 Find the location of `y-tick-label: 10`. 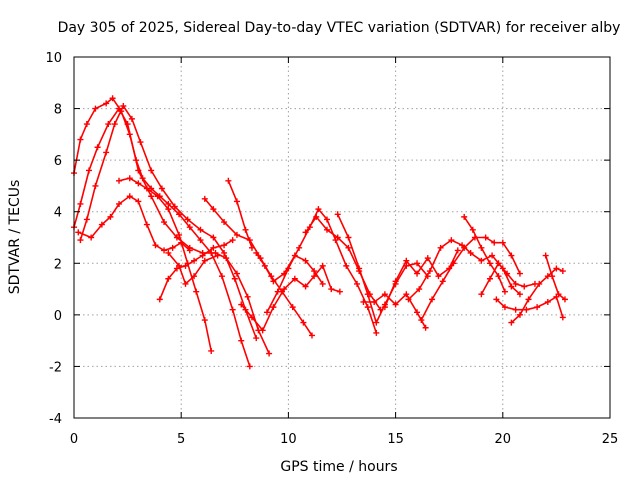

y-tick-label: 10 is located at coordinates (53, 58).